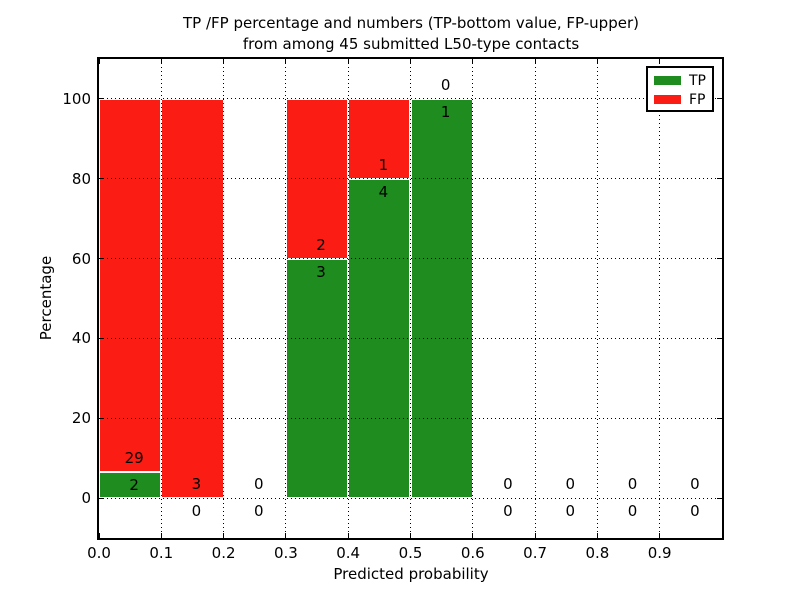  Describe the element at coordinates (81, 258) in the screenshot. I see `y-tick-label-60: 60` at that location.